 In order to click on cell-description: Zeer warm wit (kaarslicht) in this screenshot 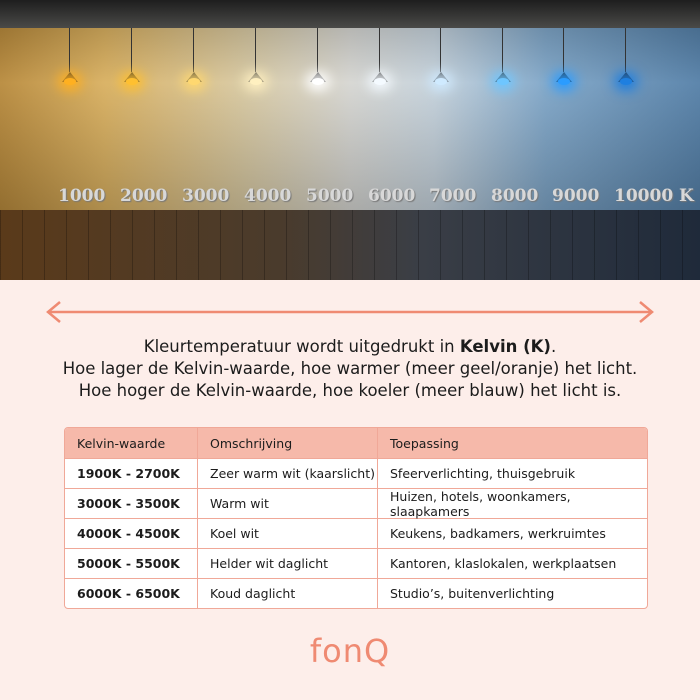, I will do `click(287, 473)`.